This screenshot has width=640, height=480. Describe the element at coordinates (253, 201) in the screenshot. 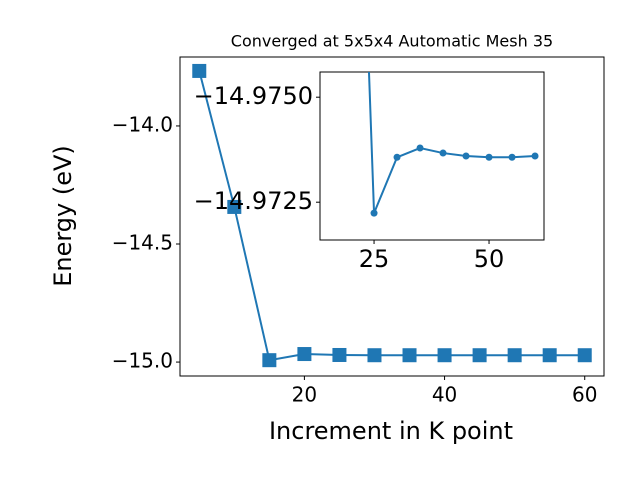

I see `y-tick-label: −14.9725` at that location.